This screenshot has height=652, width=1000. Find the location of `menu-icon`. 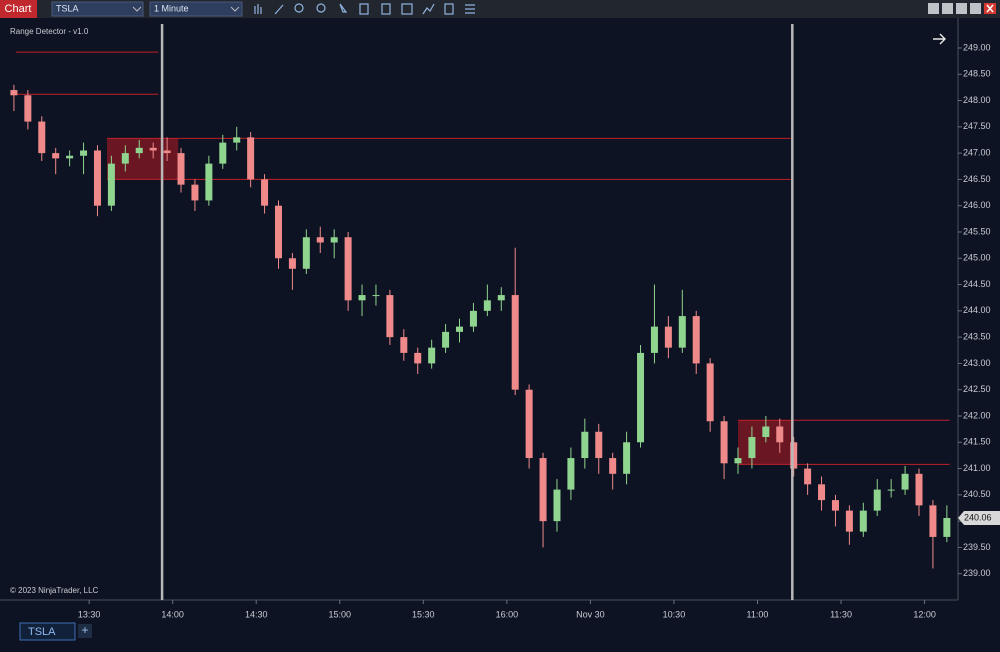

menu-icon is located at coordinates (470, 9).